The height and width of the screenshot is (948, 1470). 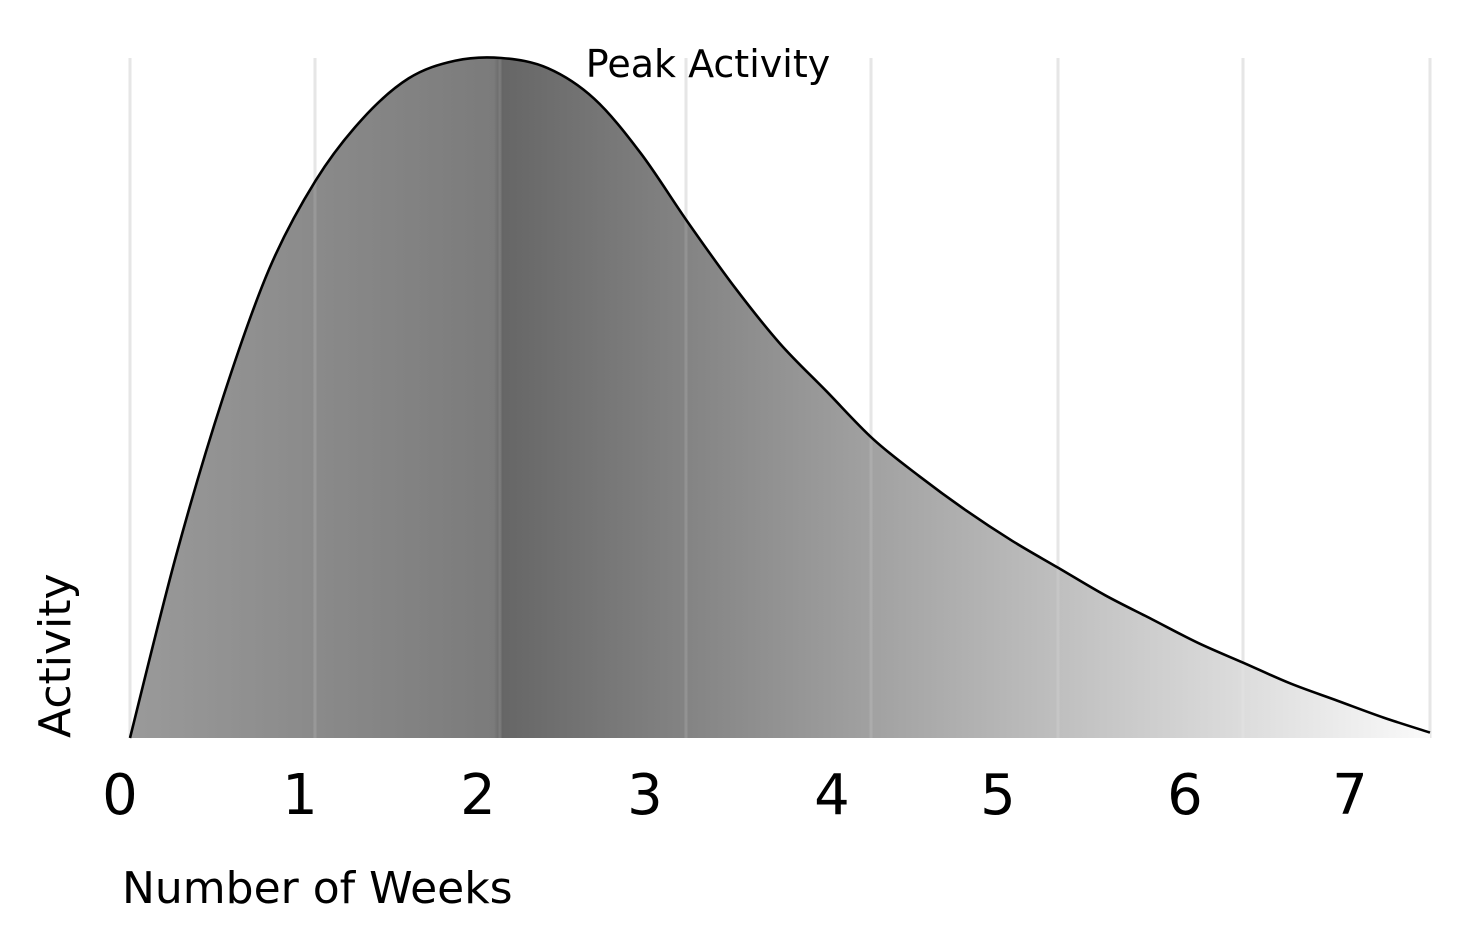 What do you see at coordinates (735, 795) in the screenshot?
I see `x-tick-labels: 0 1 2 3 4 5 6 7` at bounding box center [735, 795].